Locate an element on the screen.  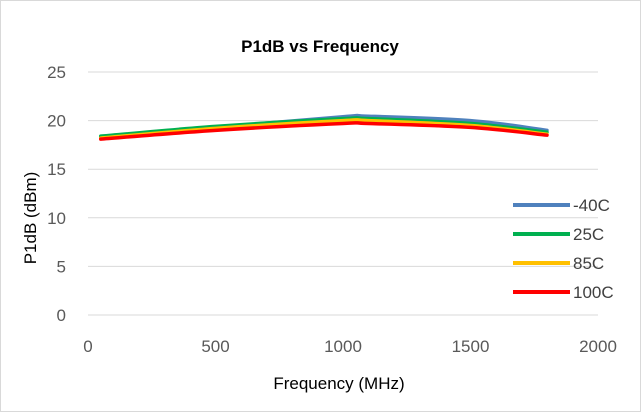
y-tick-label: 20 is located at coordinates (56, 121).